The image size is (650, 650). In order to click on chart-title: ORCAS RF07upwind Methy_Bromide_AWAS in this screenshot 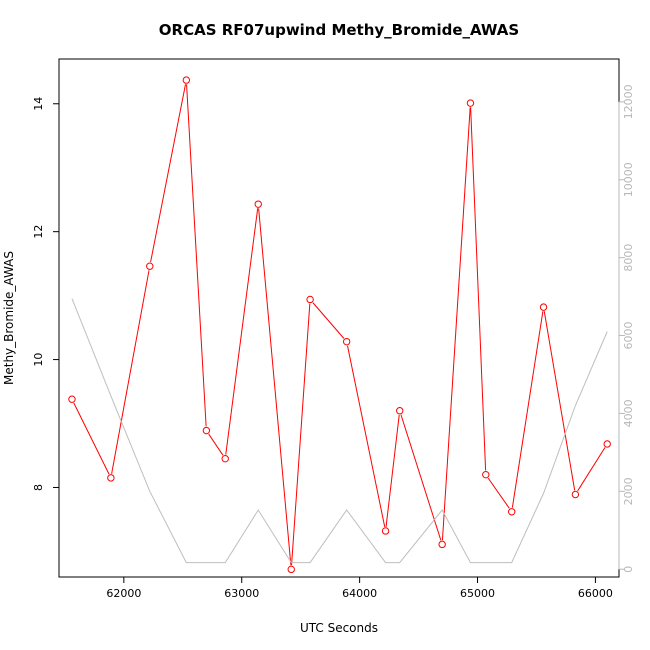, I will do `click(339, 30)`.